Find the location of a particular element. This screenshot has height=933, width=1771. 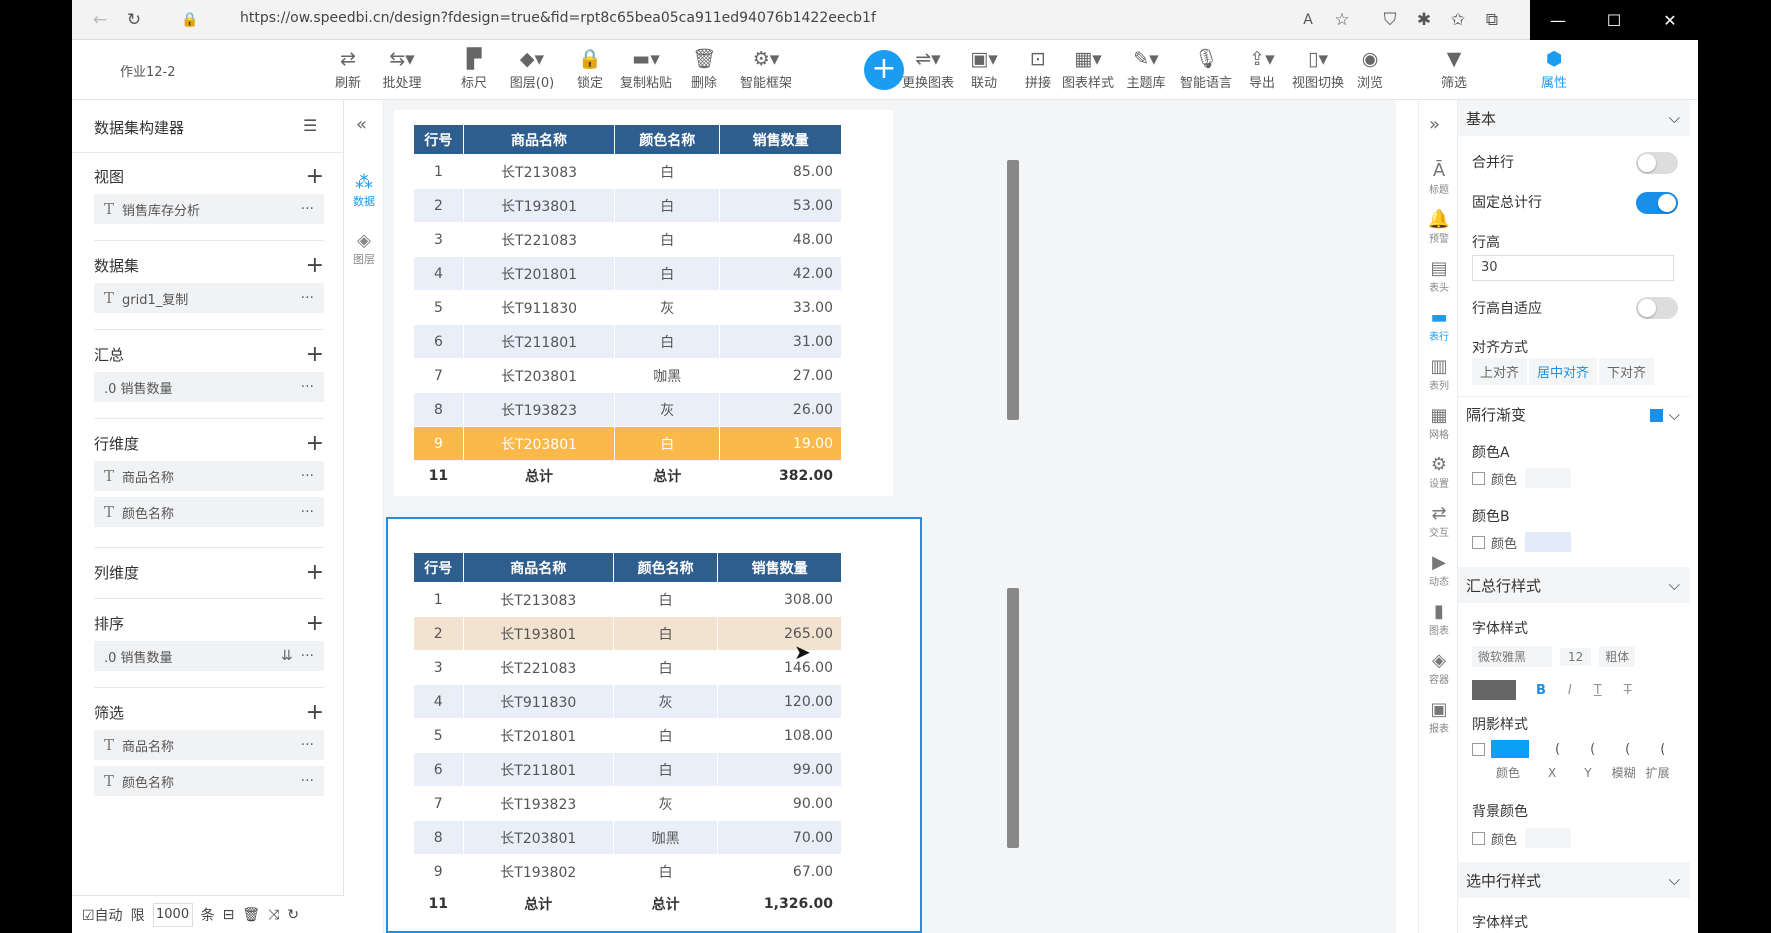

table-row: 3 长T221083 白 146.00 is located at coordinates (627, 667).